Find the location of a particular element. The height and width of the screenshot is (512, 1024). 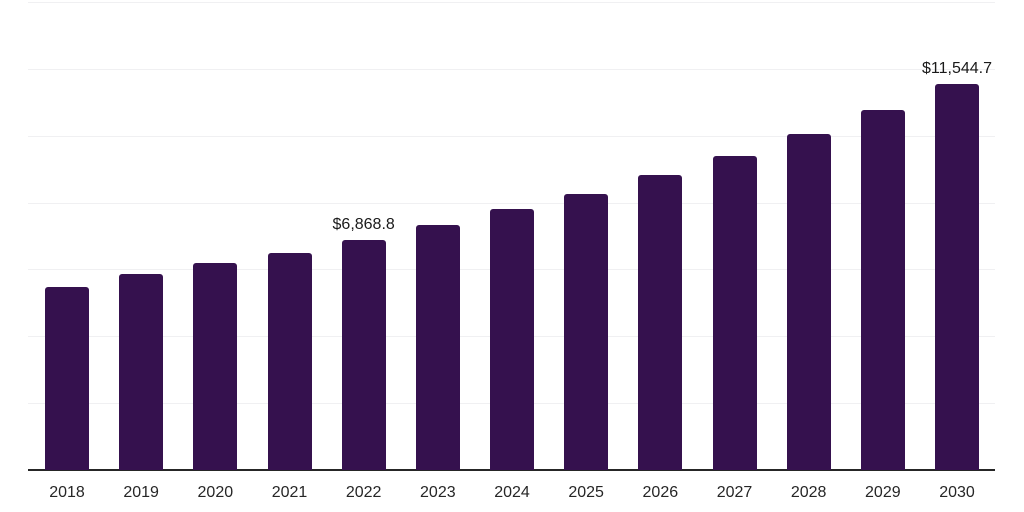

x-tick-label-2022: 2022 is located at coordinates (363, 492).